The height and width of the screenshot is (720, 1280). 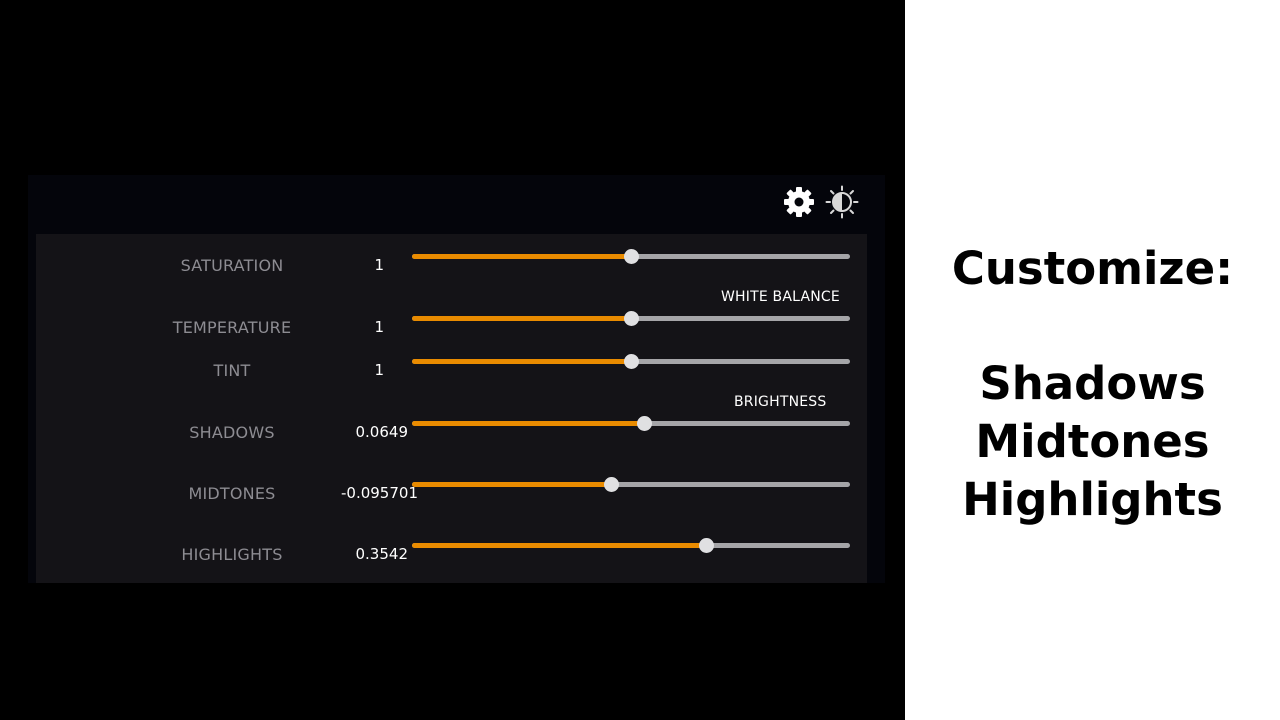 I want to click on tint-label: TINT, so click(x=232, y=370).